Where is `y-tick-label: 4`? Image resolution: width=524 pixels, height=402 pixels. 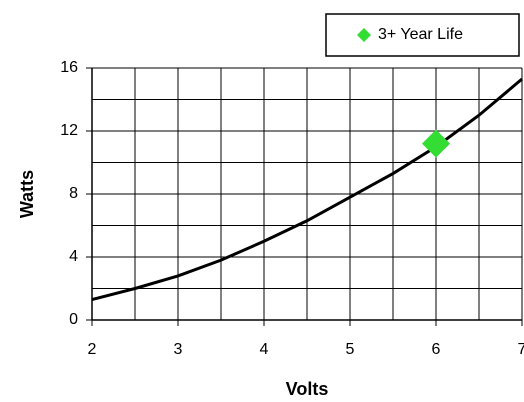 y-tick-label: 4 is located at coordinates (73, 256).